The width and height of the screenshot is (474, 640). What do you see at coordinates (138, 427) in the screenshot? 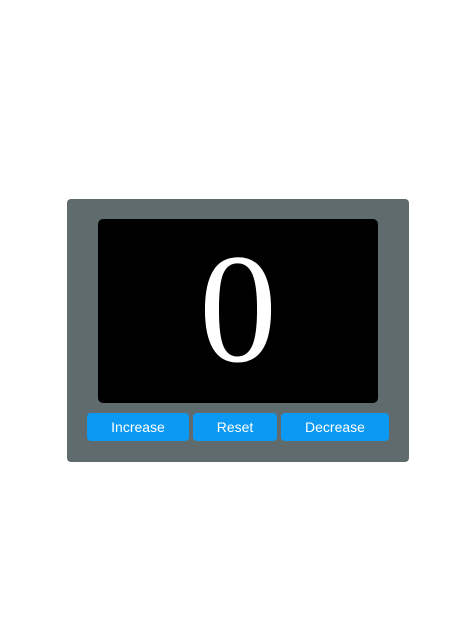
I see `increase-button: Increase` at bounding box center [138, 427].